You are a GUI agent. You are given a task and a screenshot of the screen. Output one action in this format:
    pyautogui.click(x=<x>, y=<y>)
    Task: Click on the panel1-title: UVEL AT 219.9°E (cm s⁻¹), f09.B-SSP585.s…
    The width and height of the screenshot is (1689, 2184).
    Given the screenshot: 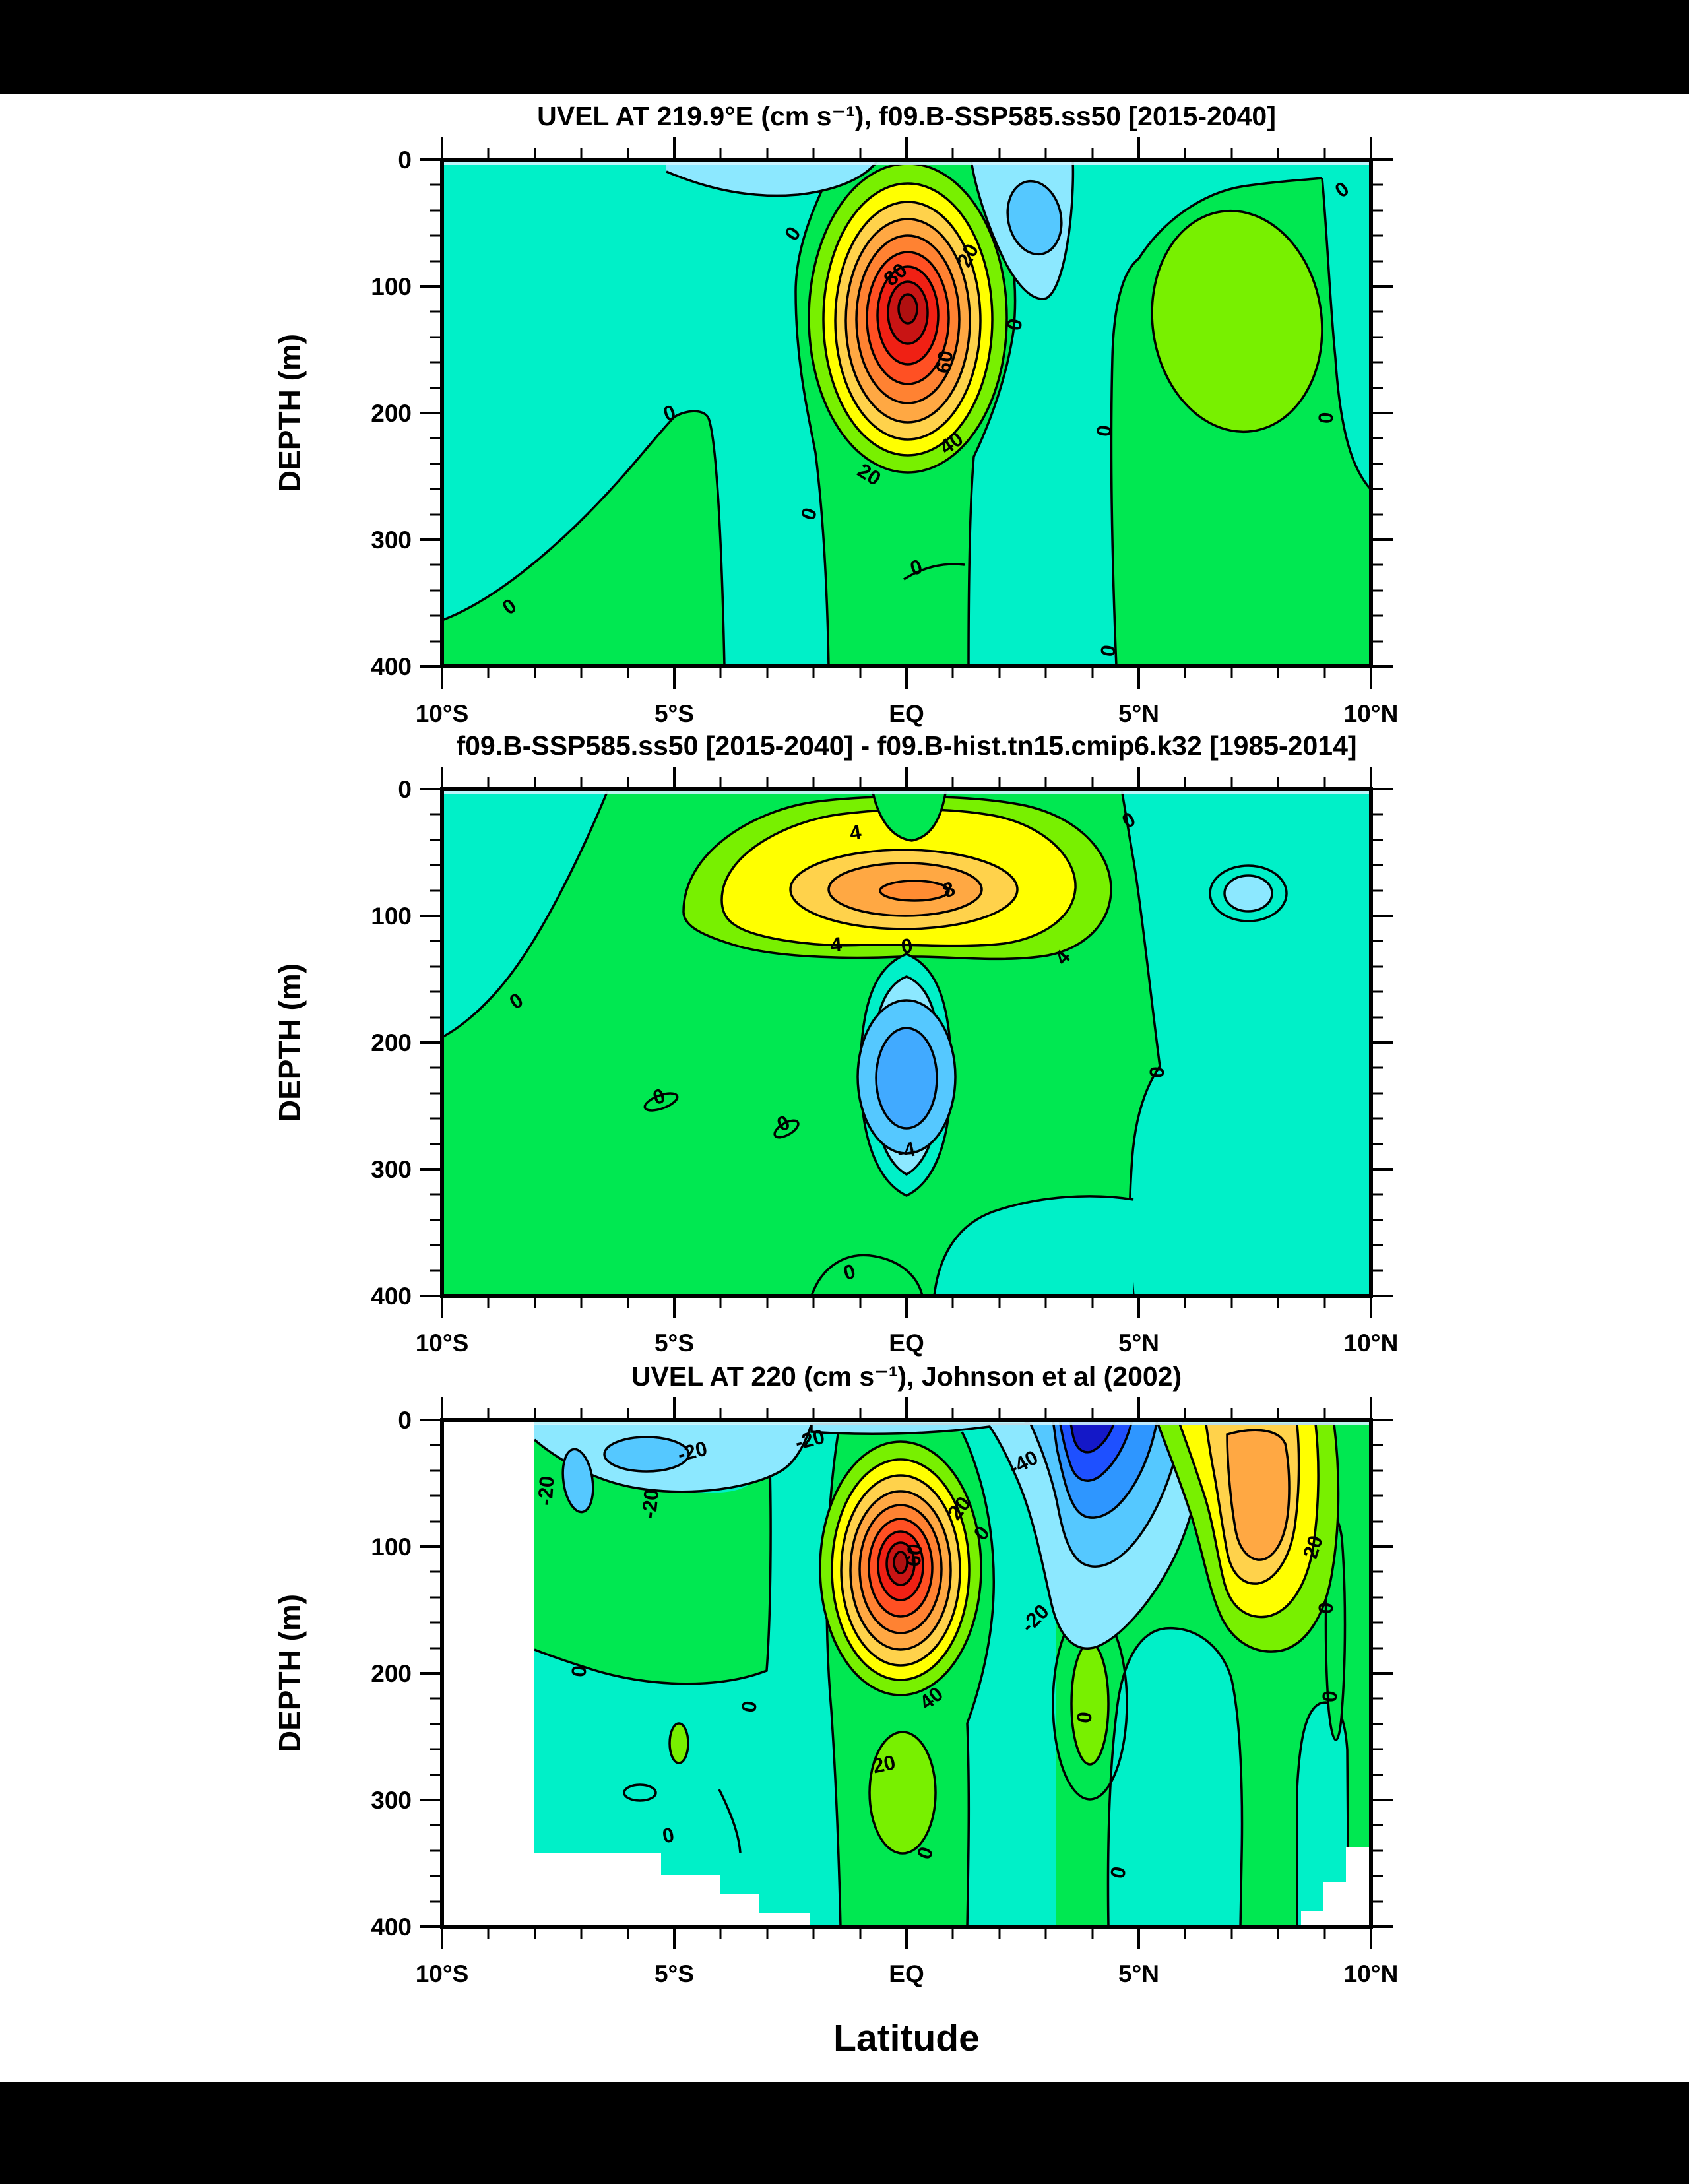 What is the action you would take?
    pyautogui.click(x=907, y=116)
    